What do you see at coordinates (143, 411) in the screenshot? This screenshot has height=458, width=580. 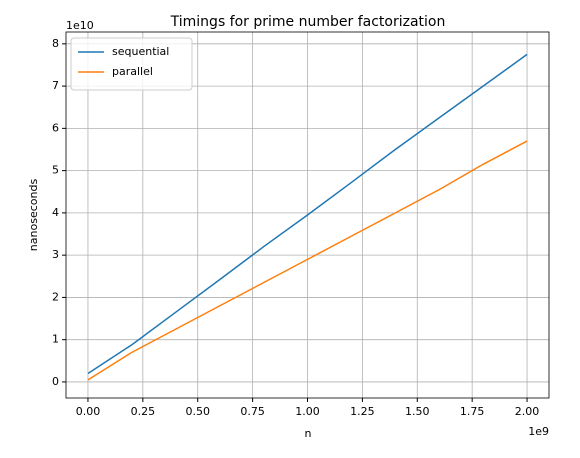 I see `x-tick-label: 0.25` at bounding box center [143, 411].